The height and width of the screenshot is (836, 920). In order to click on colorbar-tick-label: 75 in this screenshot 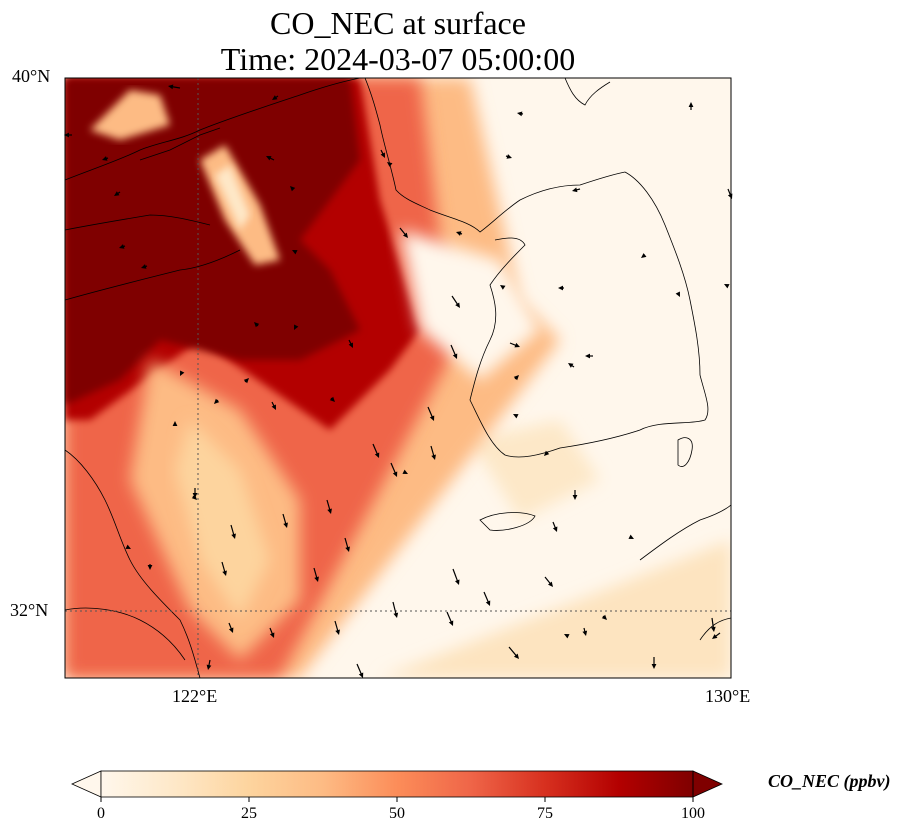, I will do `click(545, 813)`.